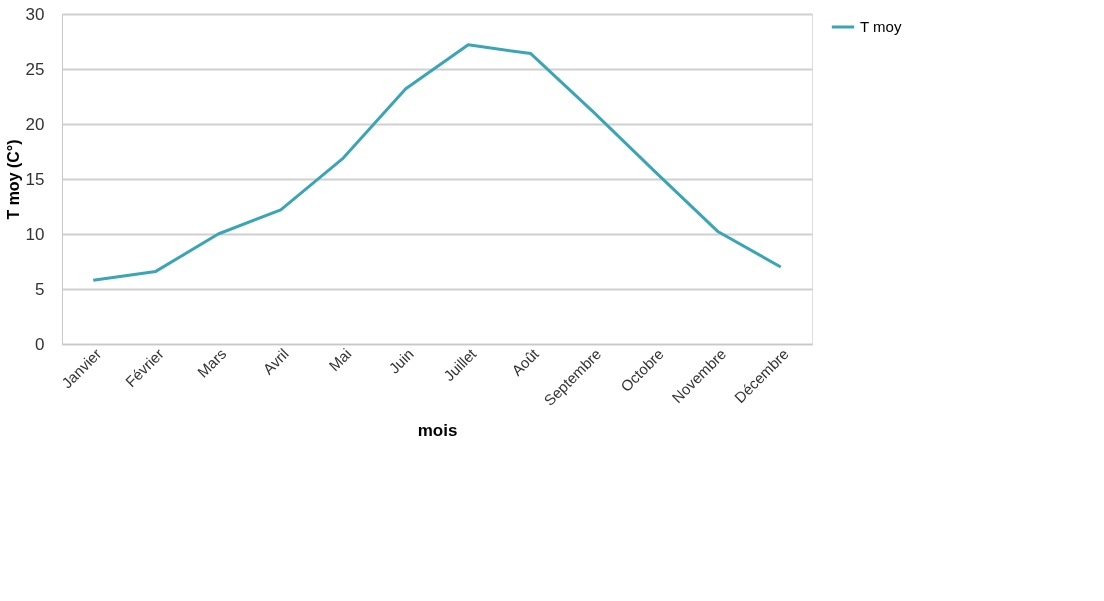 The height and width of the screenshot is (601, 1104). I want to click on y-tick-label: 20, so click(35, 124).